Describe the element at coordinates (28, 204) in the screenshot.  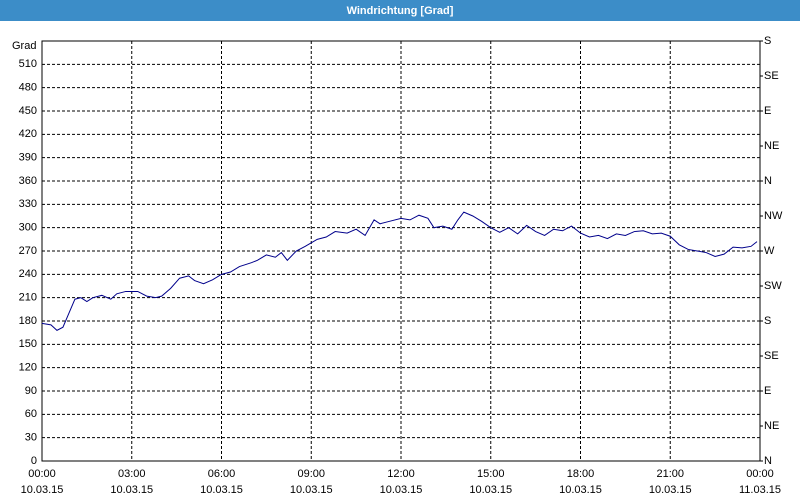
I see `y-tick-label: 330` at that location.